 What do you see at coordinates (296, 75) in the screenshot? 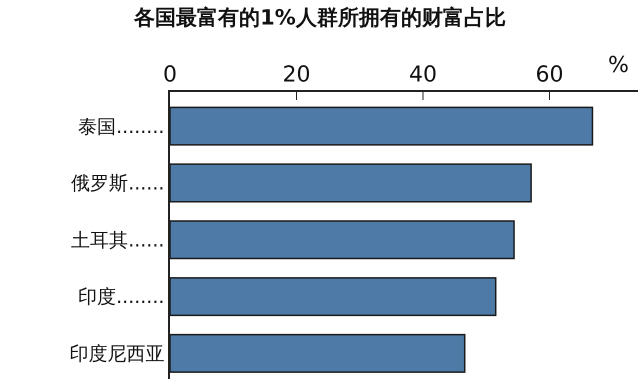
I see `x-tick-label: 20` at bounding box center [296, 75].